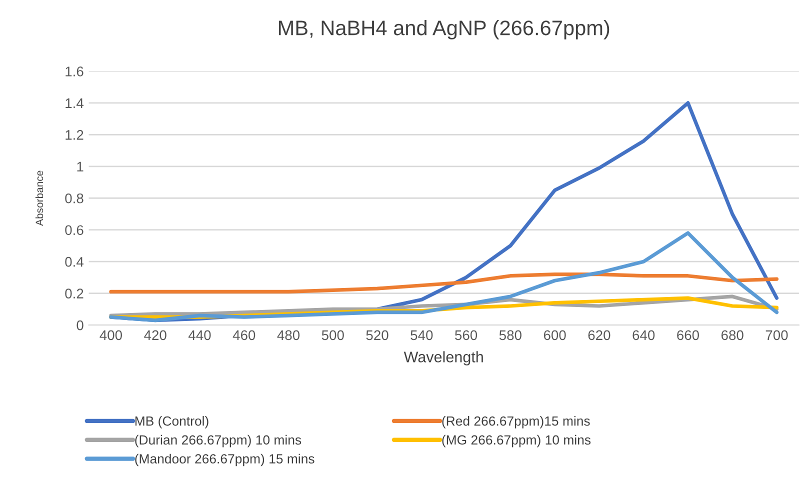 This screenshot has width=807, height=478. What do you see at coordinates (421, 335) in the screenshot?
I see `x-tick-label: 540` at bounding box center [421, 335].